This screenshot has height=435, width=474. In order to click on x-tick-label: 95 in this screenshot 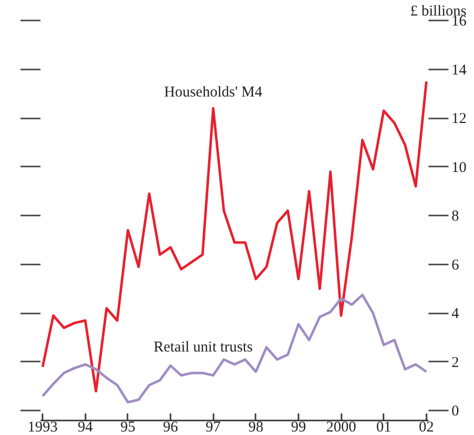, I will do `click(128, 427)`.